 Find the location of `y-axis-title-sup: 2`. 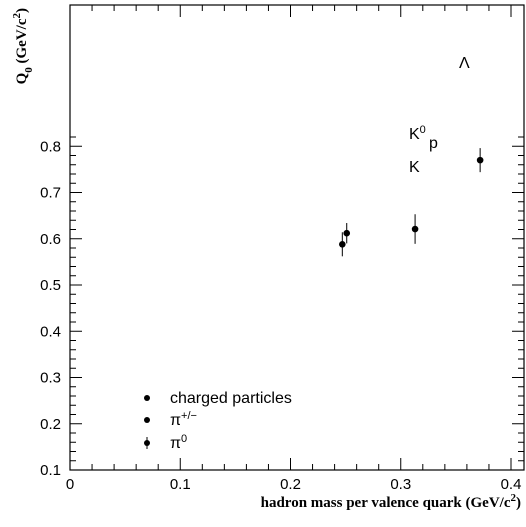

y-axis-title-sup: 2 is located at coordinates (17, 16).